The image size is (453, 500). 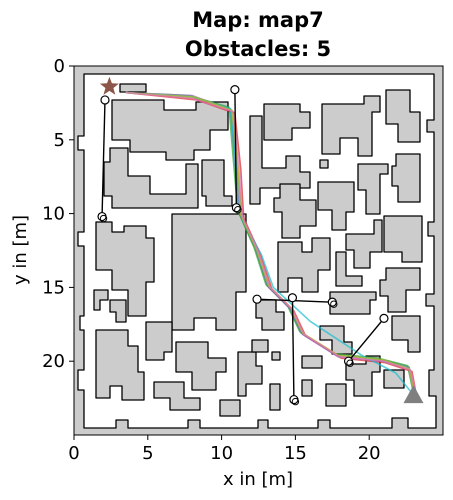 What do you see at coordinates (258, 20) in the screenshot?
I see `chart-title-line-1: Map: map7` at bounding box center [258, 20].